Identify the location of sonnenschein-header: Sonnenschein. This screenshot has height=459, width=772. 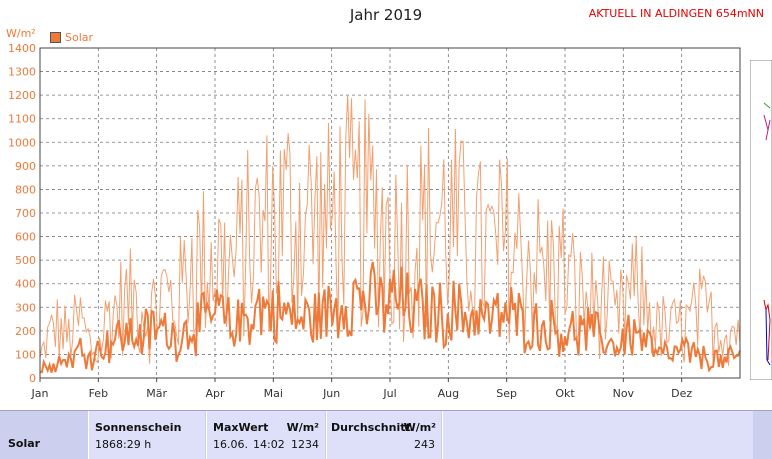
(138, 427).